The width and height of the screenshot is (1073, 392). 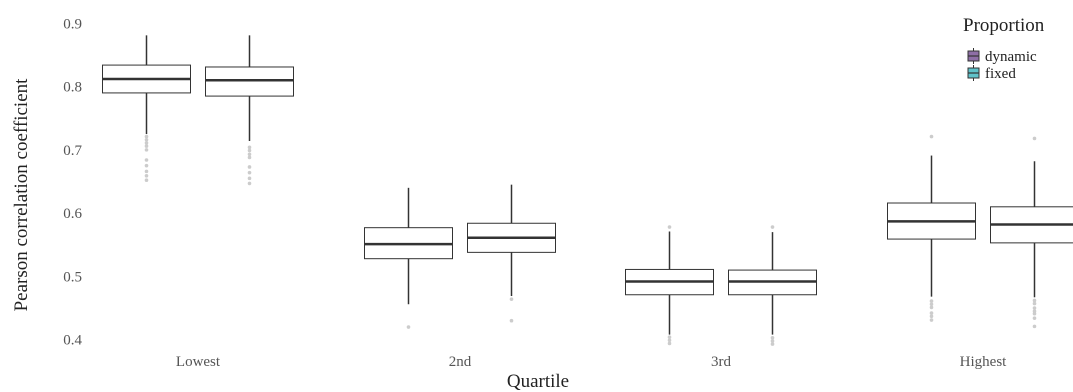 I want to click on x-tick-label: 3rd, so click(x=721, y=362).